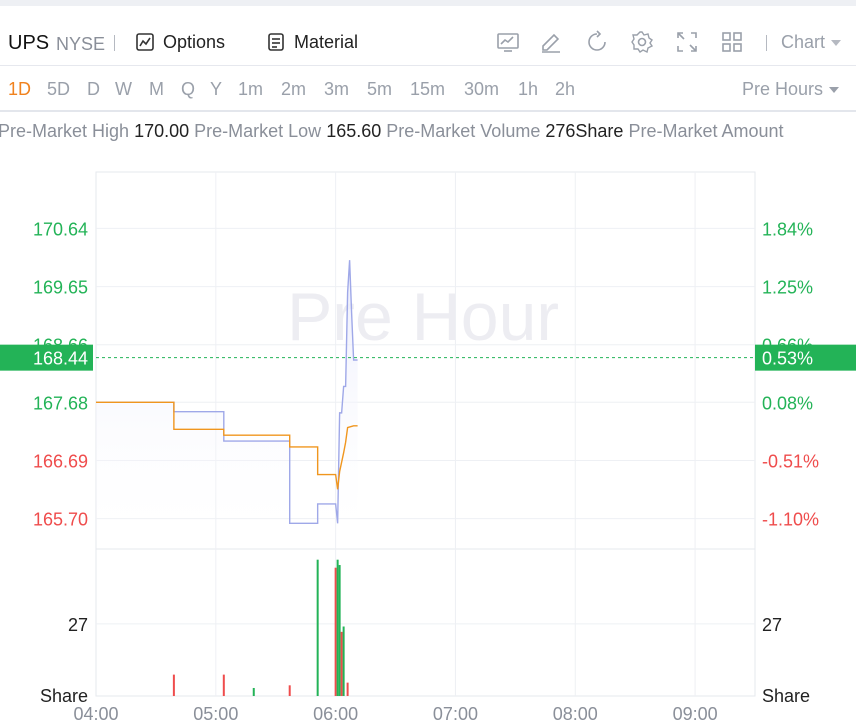 This screenshot has height=728, width=856. I want to click on y-left-tick-label: 165.70, so click(60, 520).